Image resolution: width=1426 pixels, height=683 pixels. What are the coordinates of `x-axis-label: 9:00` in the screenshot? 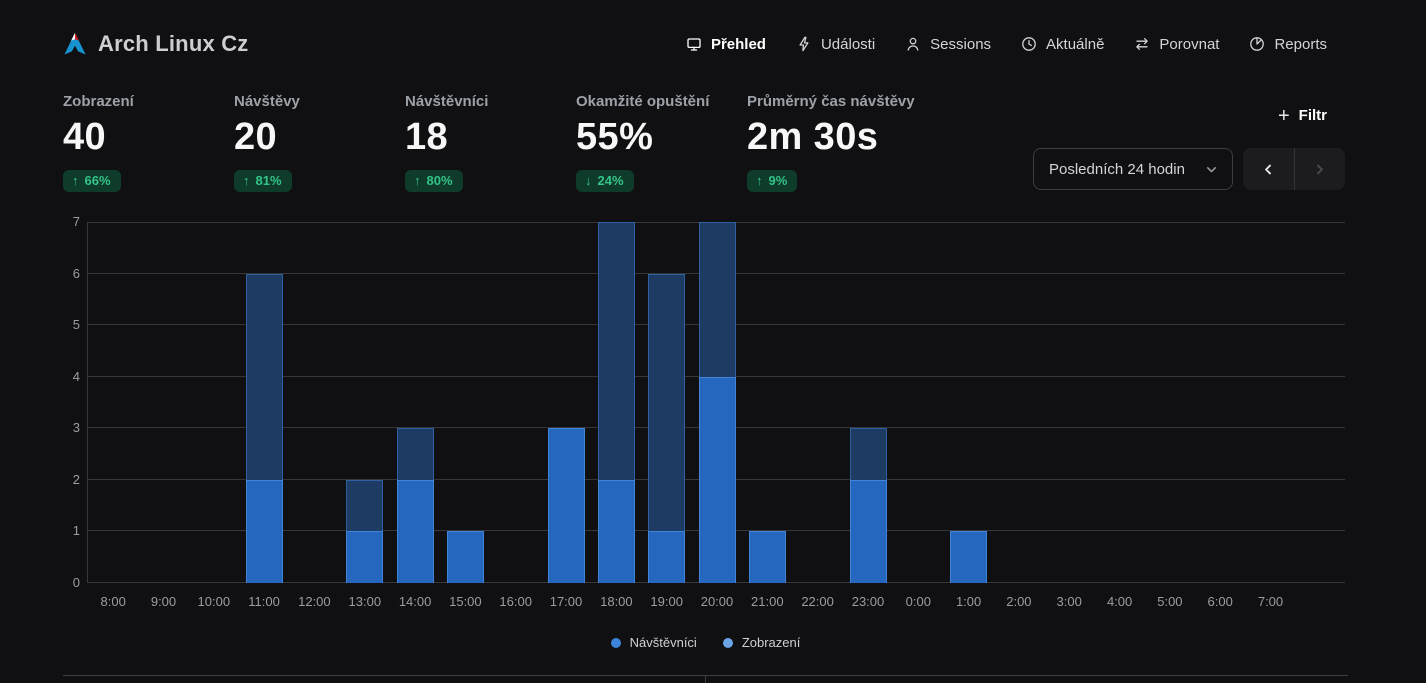 It's located at (163, 601).